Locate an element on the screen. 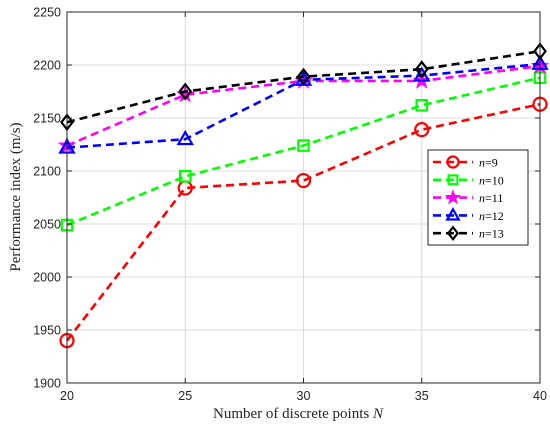 The height and width of the screenshot is (431, 550). legend: n=9 n=10 n=11 n=12 n=13 is located at coordinates (478, 197).